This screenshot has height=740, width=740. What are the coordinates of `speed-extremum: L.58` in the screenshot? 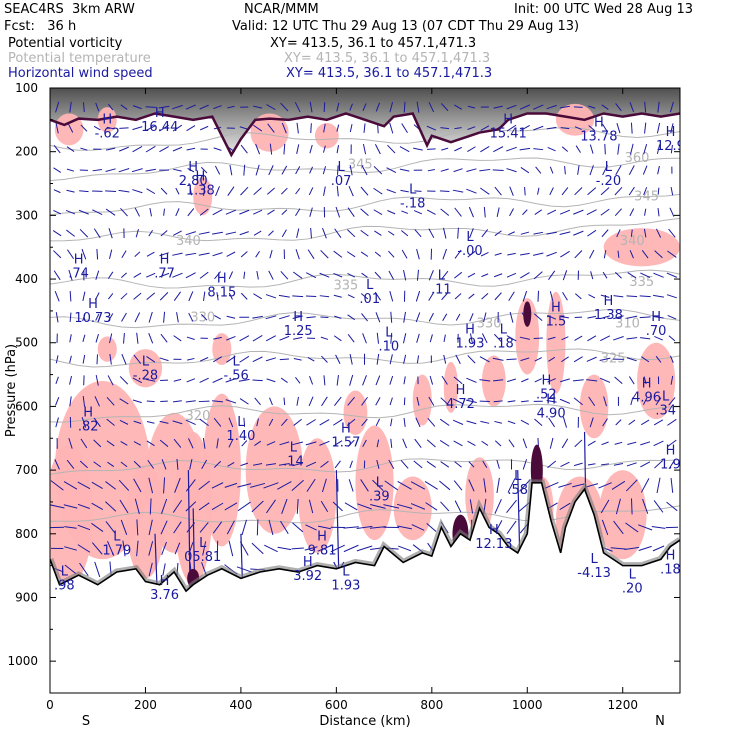 It's located at (517, 483).